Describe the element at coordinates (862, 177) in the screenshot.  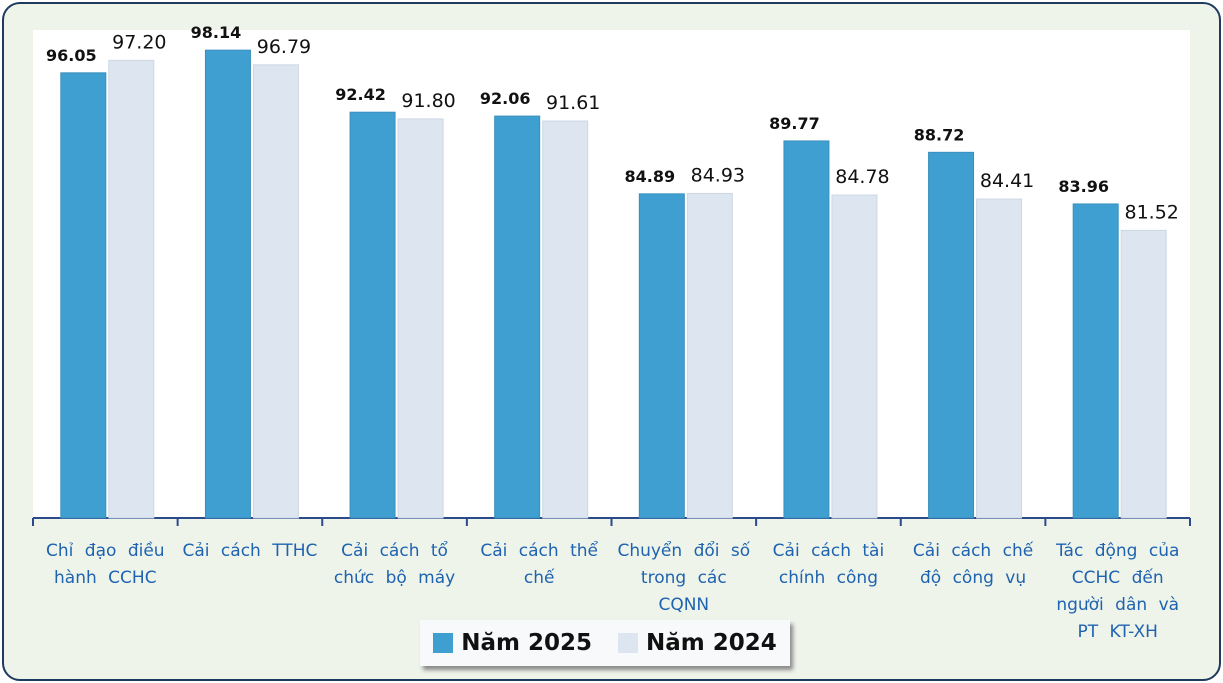
I see `value-label: 84.78` at that location.